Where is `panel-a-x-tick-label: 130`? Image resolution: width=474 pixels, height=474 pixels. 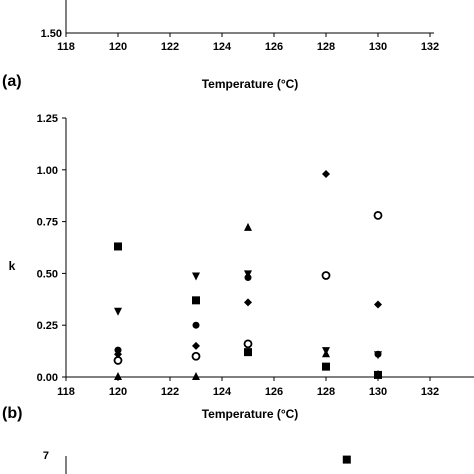 panel-a-x-tick-label: 130 is located at coordinates (378, 47).